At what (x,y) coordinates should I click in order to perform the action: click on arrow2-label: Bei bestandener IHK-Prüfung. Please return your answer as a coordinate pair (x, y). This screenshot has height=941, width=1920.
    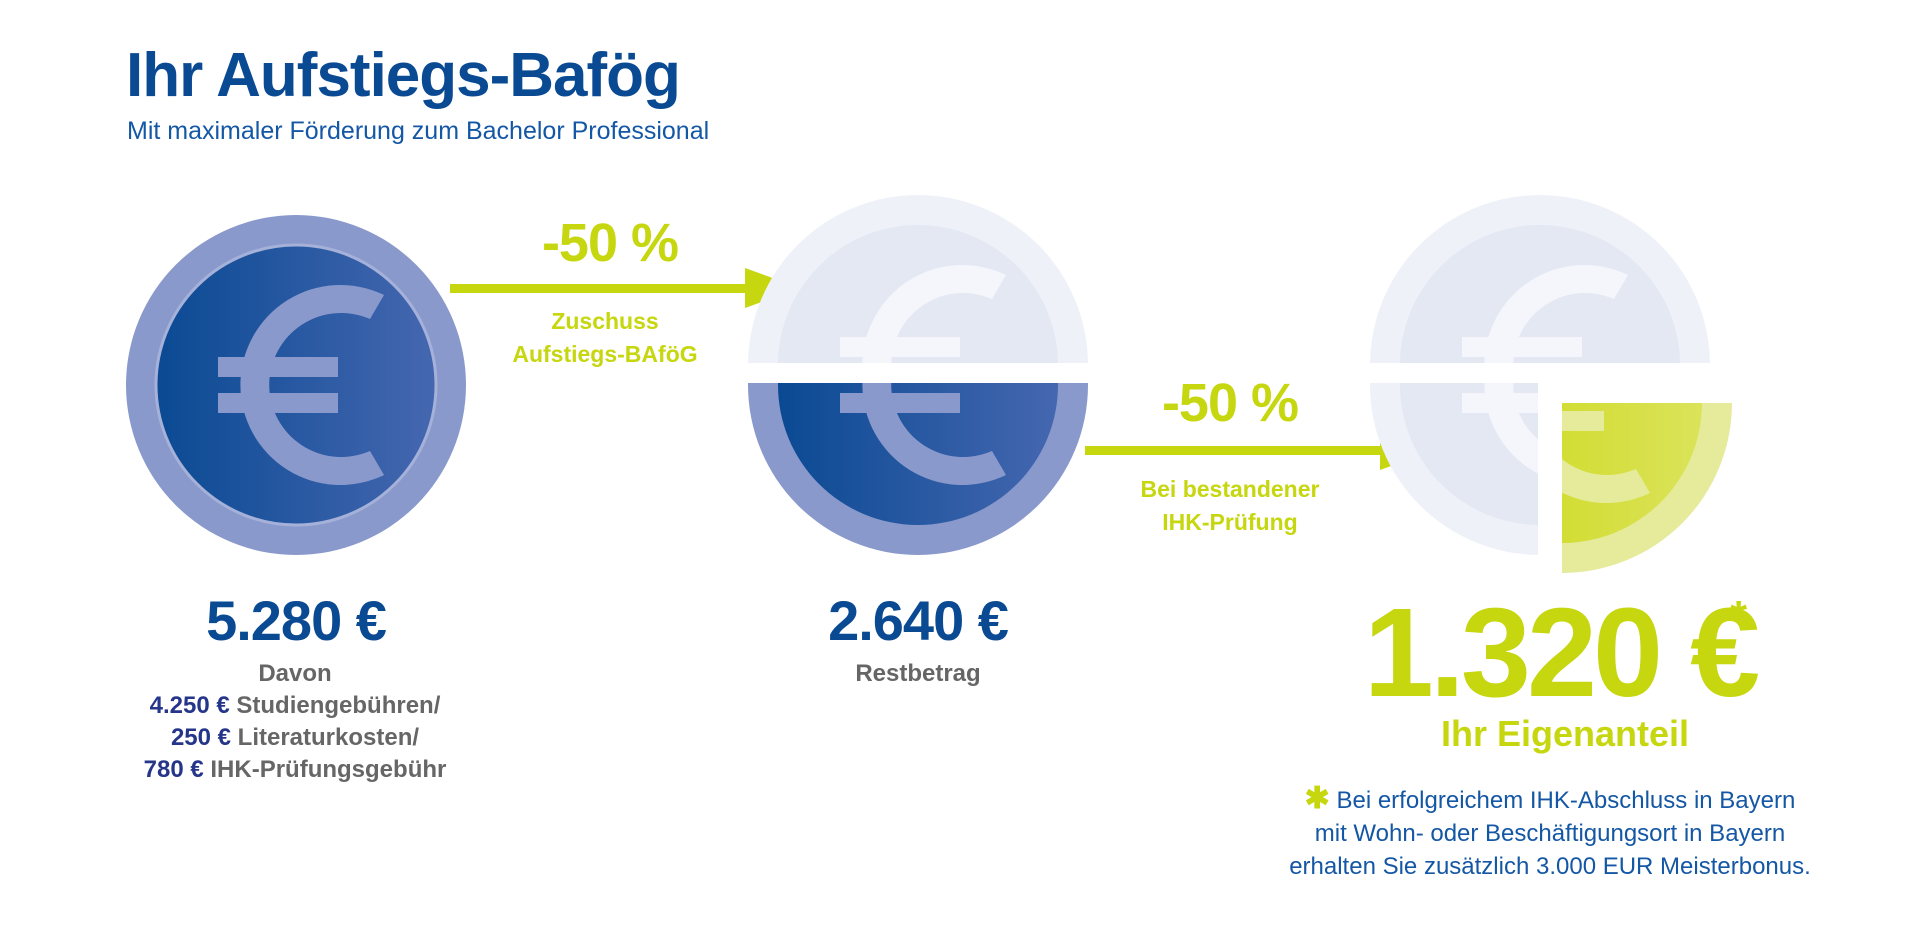
    Looking at the image, I should click on (1230, 506).